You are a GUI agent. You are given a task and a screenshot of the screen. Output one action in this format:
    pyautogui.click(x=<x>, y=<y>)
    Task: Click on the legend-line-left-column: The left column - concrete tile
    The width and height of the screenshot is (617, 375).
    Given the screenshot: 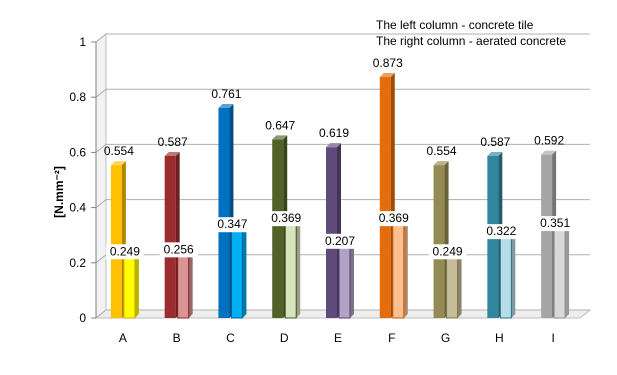 What is the action you would take?
    pyautogui.click(x=455, y=25)
    